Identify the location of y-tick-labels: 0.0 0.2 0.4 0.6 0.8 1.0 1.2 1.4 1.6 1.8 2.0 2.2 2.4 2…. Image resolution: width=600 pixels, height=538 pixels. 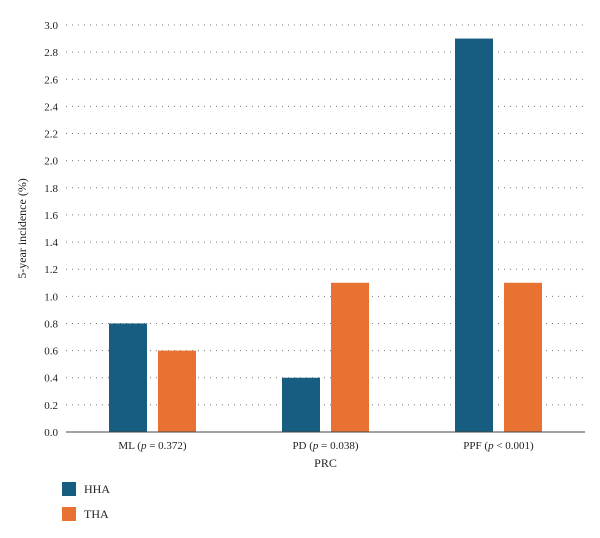
(51, 229).